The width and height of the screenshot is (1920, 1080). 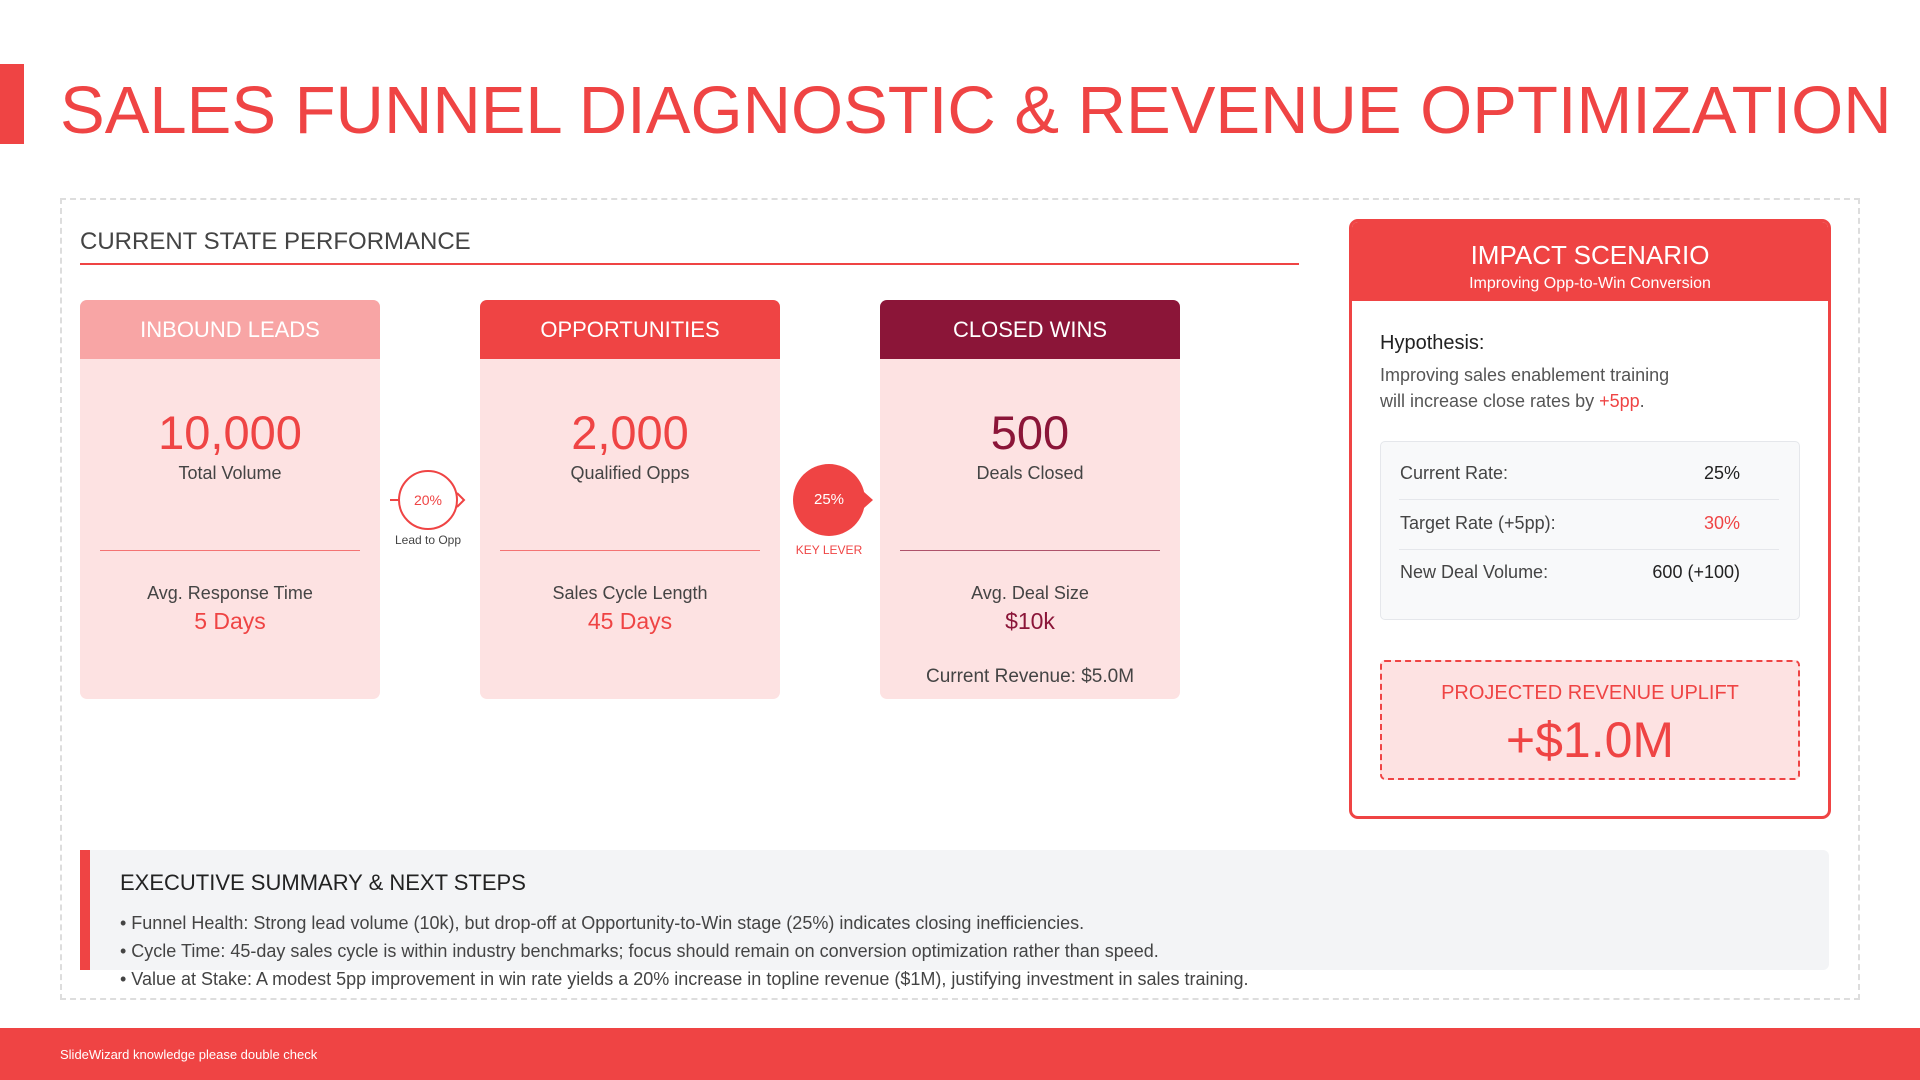 I want to click on row-value: 600 (+100), so click(x=1696, y=572).